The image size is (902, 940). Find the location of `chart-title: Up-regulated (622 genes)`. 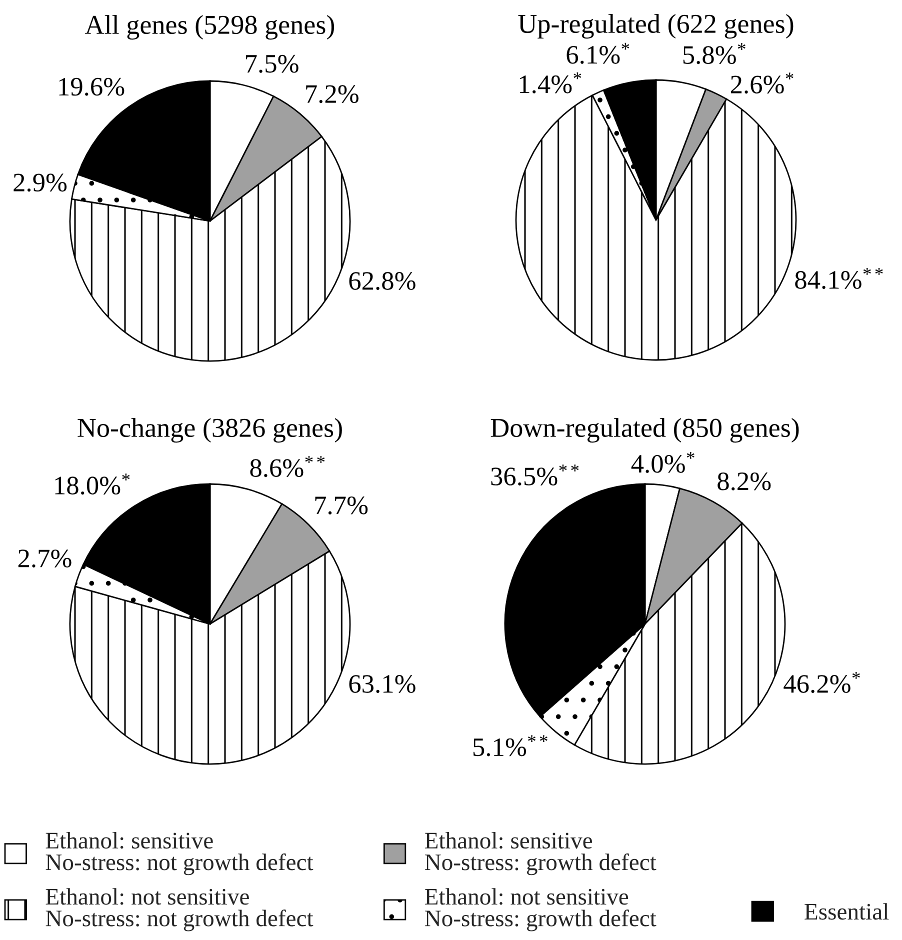

chart-title: Up-regulated (622 genes) is located at coordinates (656, 26).